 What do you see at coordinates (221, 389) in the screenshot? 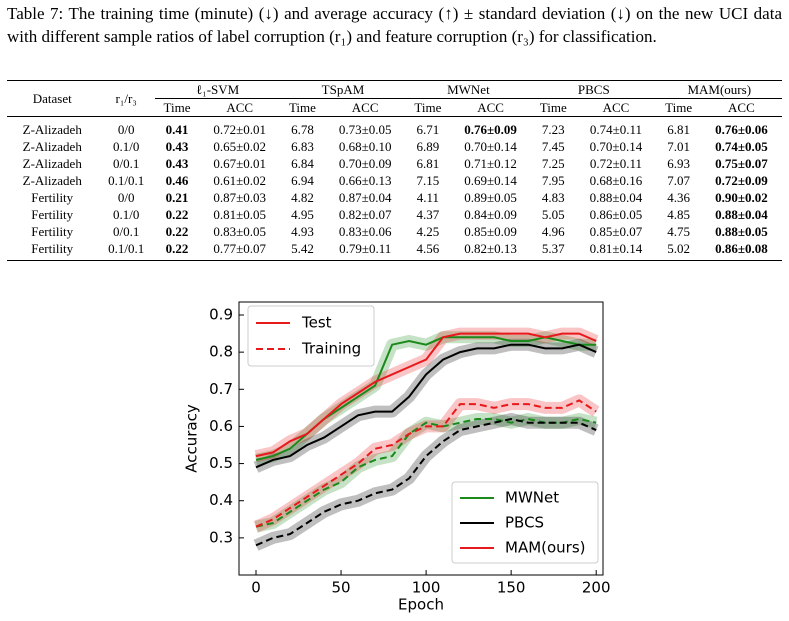
I see `y-tick-label: 0.7` at bounding box center [221, 389].